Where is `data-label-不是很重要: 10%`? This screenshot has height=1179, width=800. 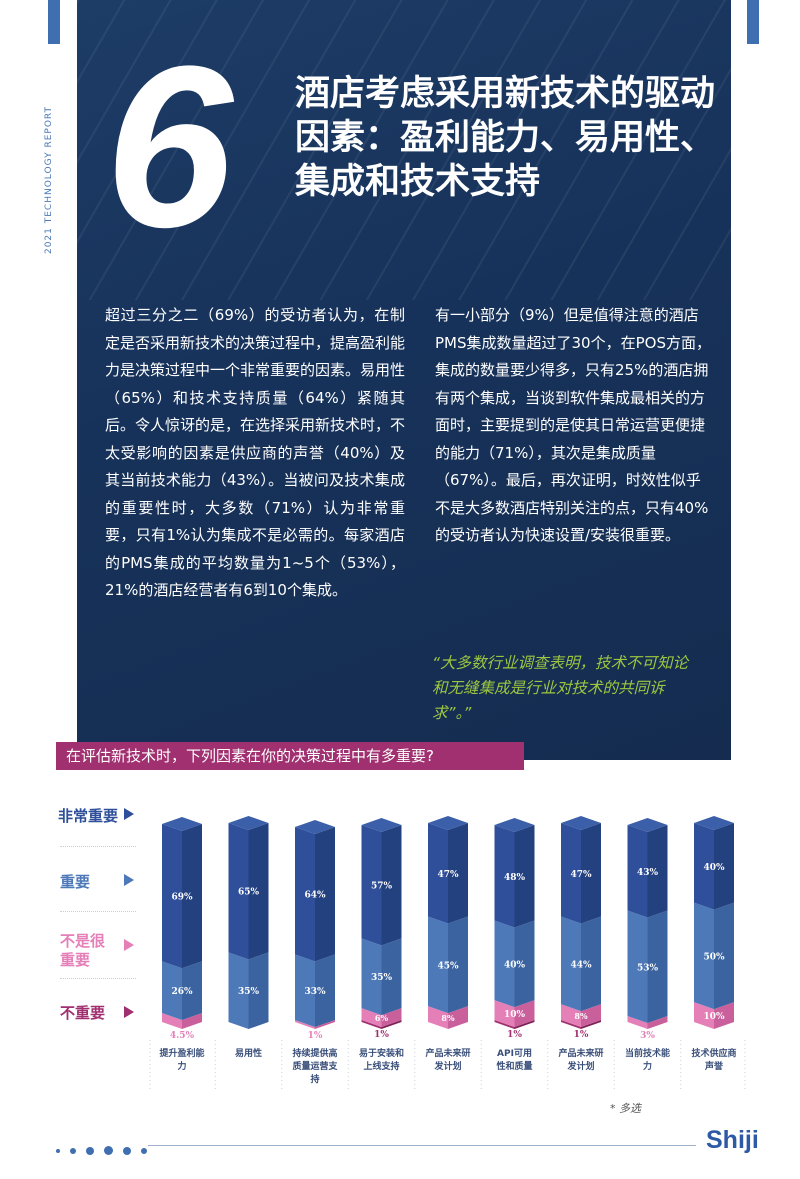
data-label-不是很重要: 10% is located at coordinates (515, 1015).